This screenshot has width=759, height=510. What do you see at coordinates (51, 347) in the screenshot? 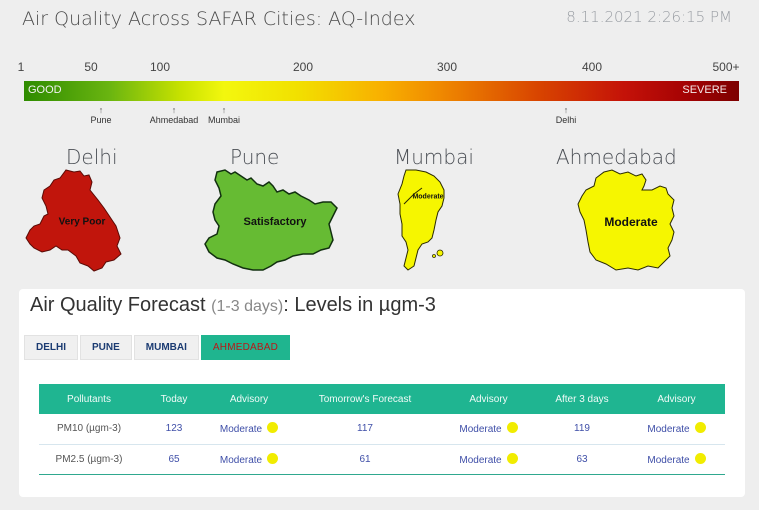
I see `tab-delhi: DELHI` at bounding box center [51, 347].